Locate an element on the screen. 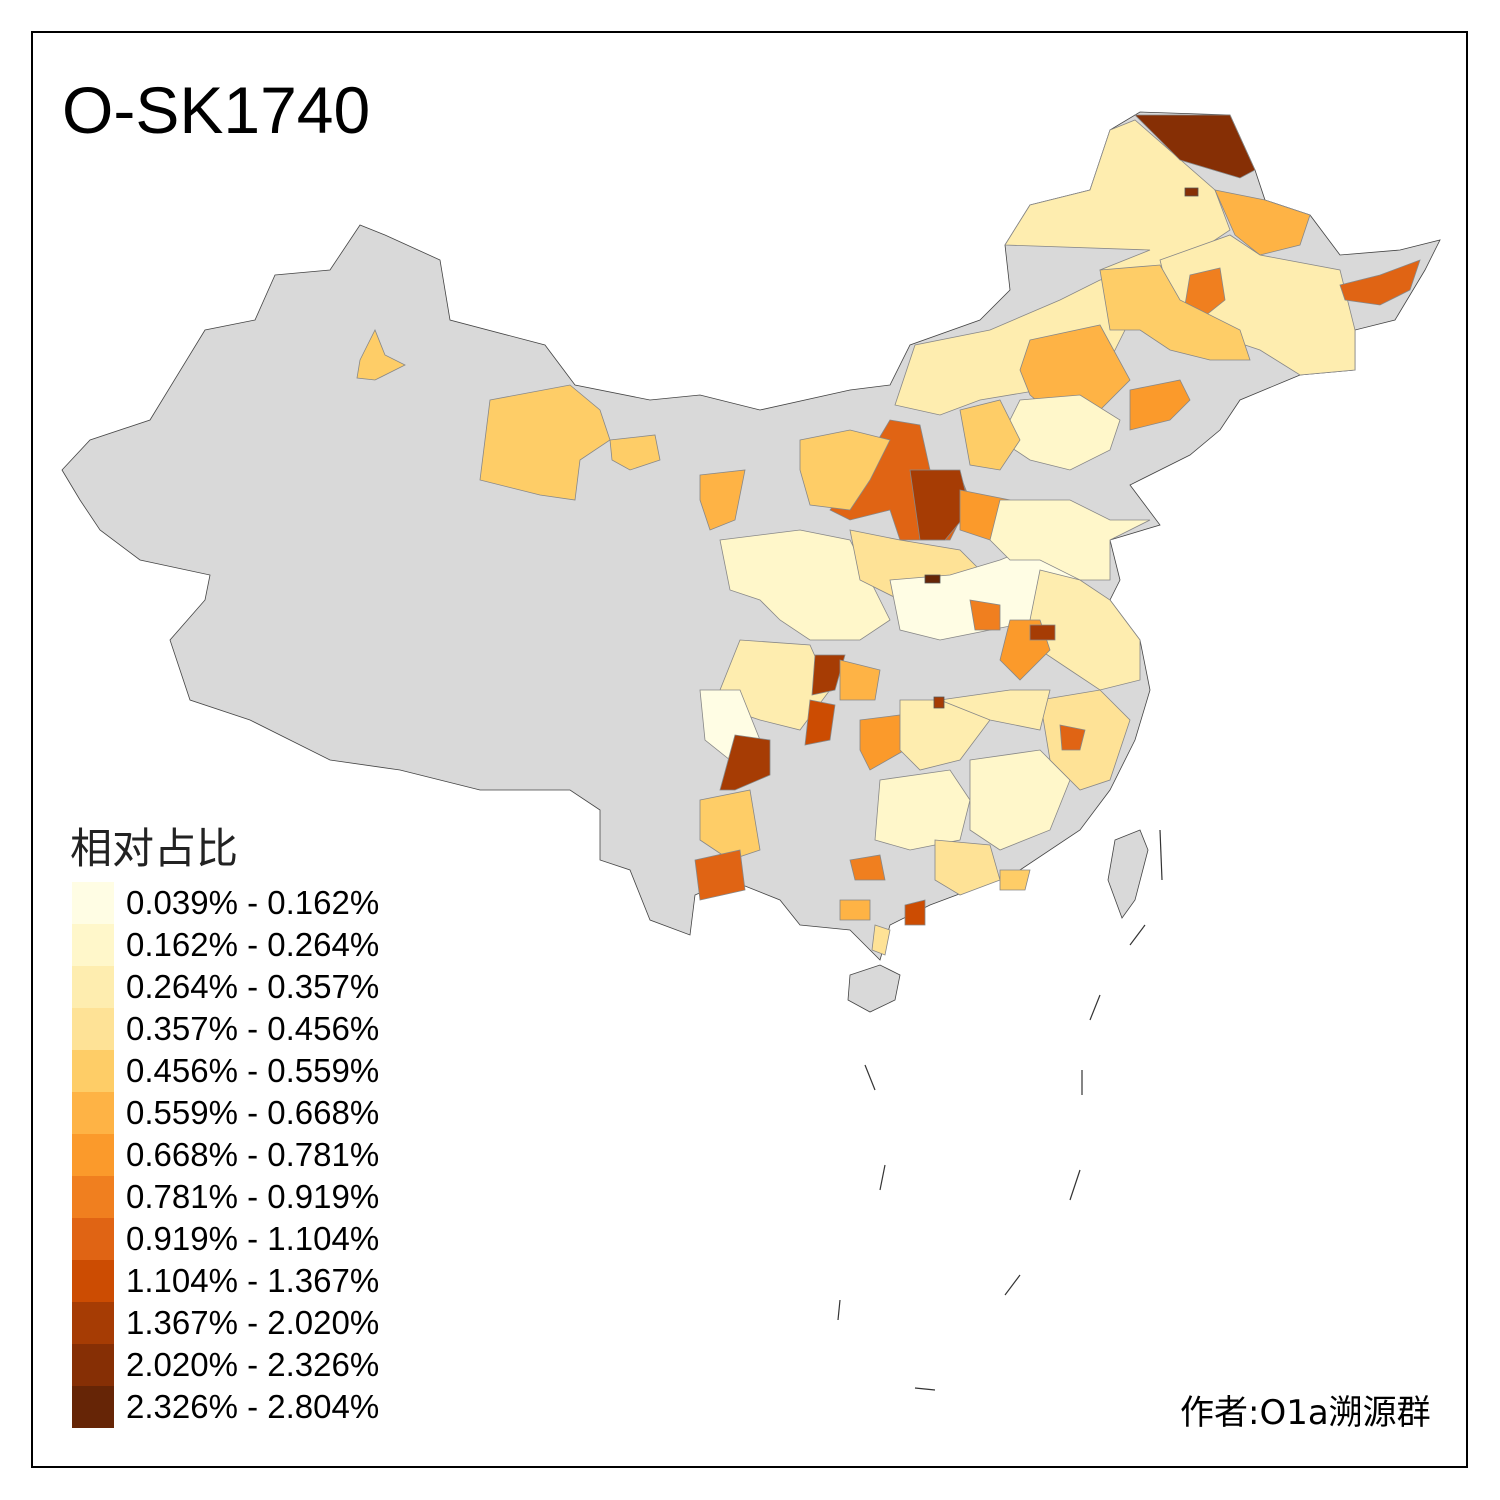 This screenshot has height=1500, width=1500. legend-item: 0.456% - 0.559% is located at coordinates (225, 1071).